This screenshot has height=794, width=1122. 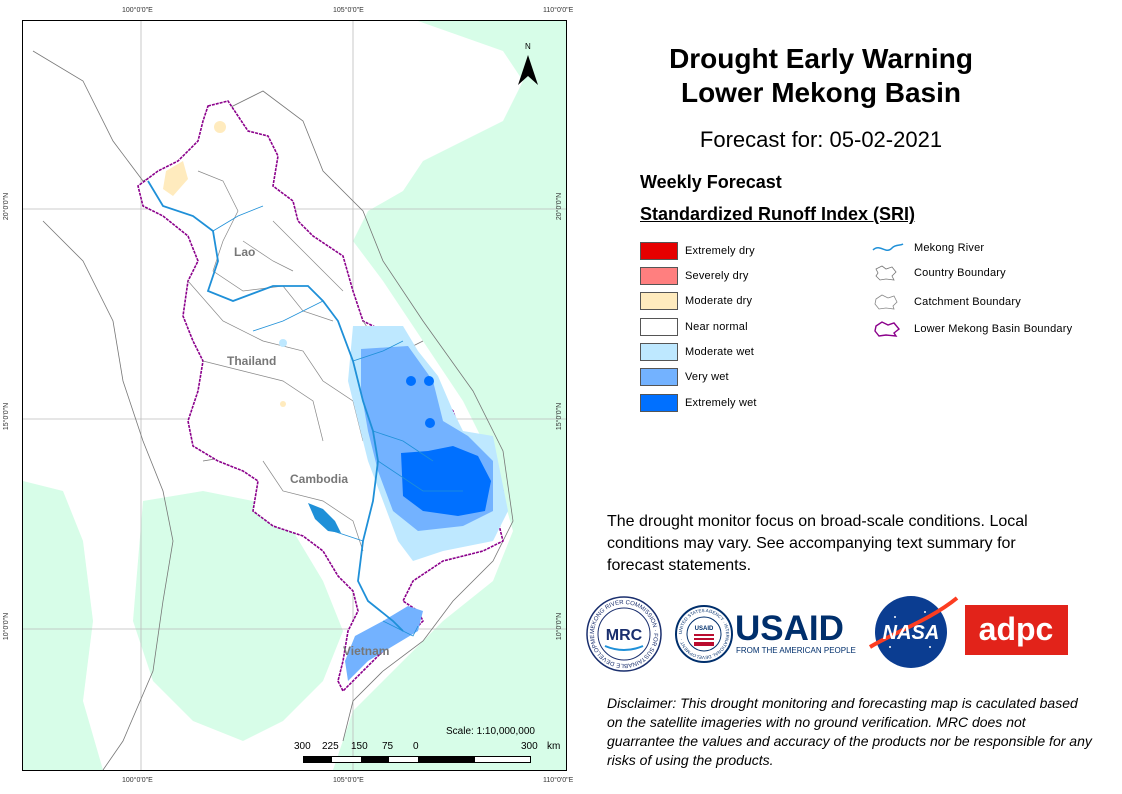 What do you see at coordinates (886, 273) in the screenshot?
I see `country-boundary-icon` at bounding box center [886, 273].